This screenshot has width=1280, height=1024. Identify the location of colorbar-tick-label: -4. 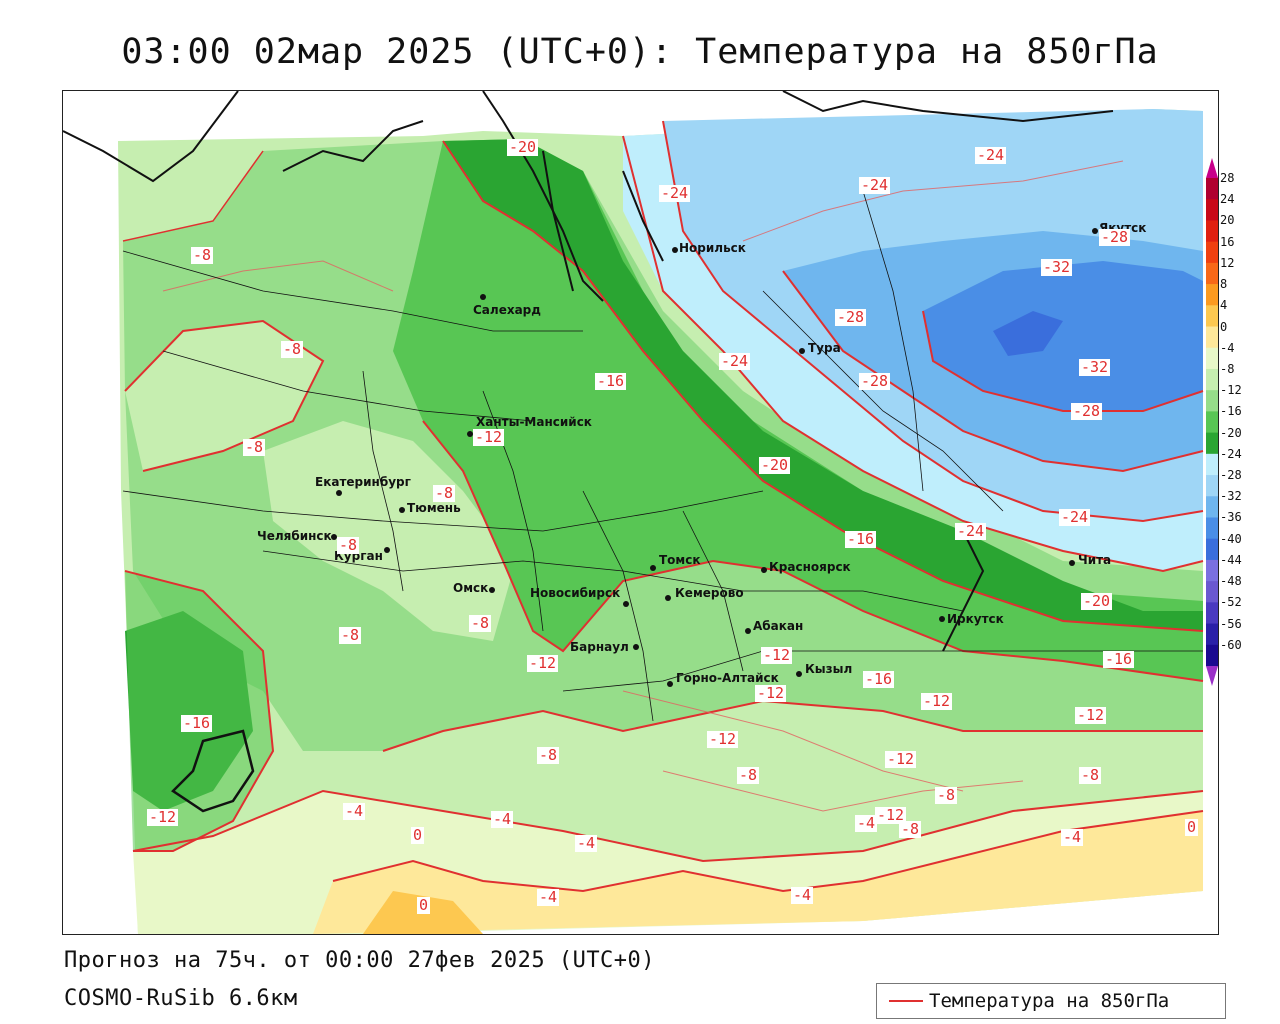
(1227, 347).